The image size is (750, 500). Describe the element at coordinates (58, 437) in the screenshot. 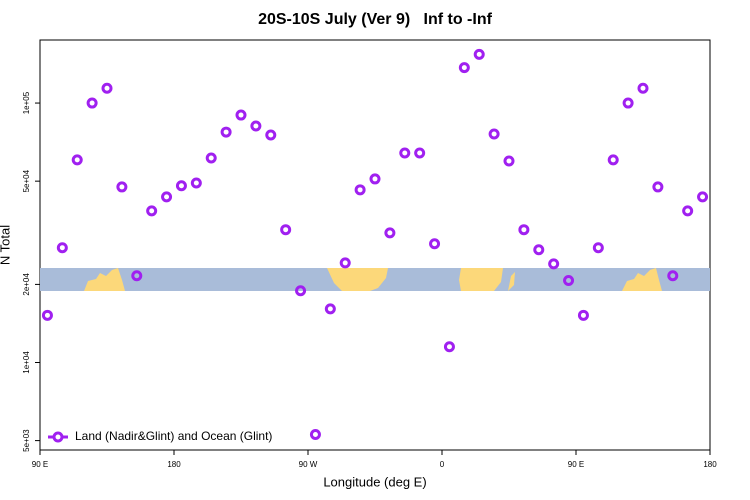

I see `legend-marker` at that location.